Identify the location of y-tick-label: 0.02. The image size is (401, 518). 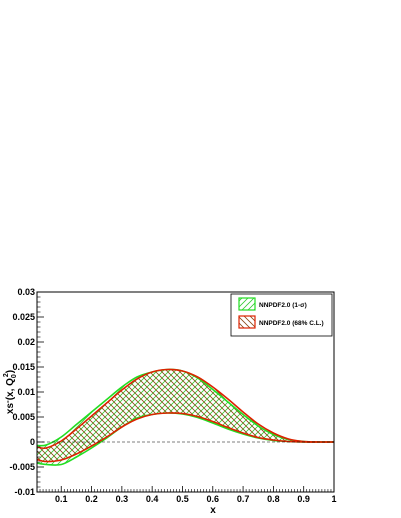
(26, 342).